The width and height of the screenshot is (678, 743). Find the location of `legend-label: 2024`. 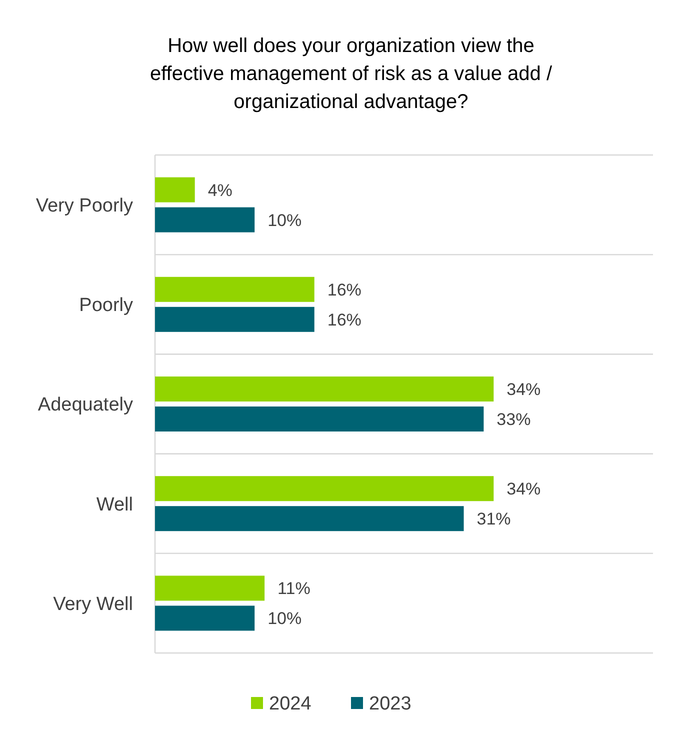

legend-label: 2024 is located at coordinates (290, 704).